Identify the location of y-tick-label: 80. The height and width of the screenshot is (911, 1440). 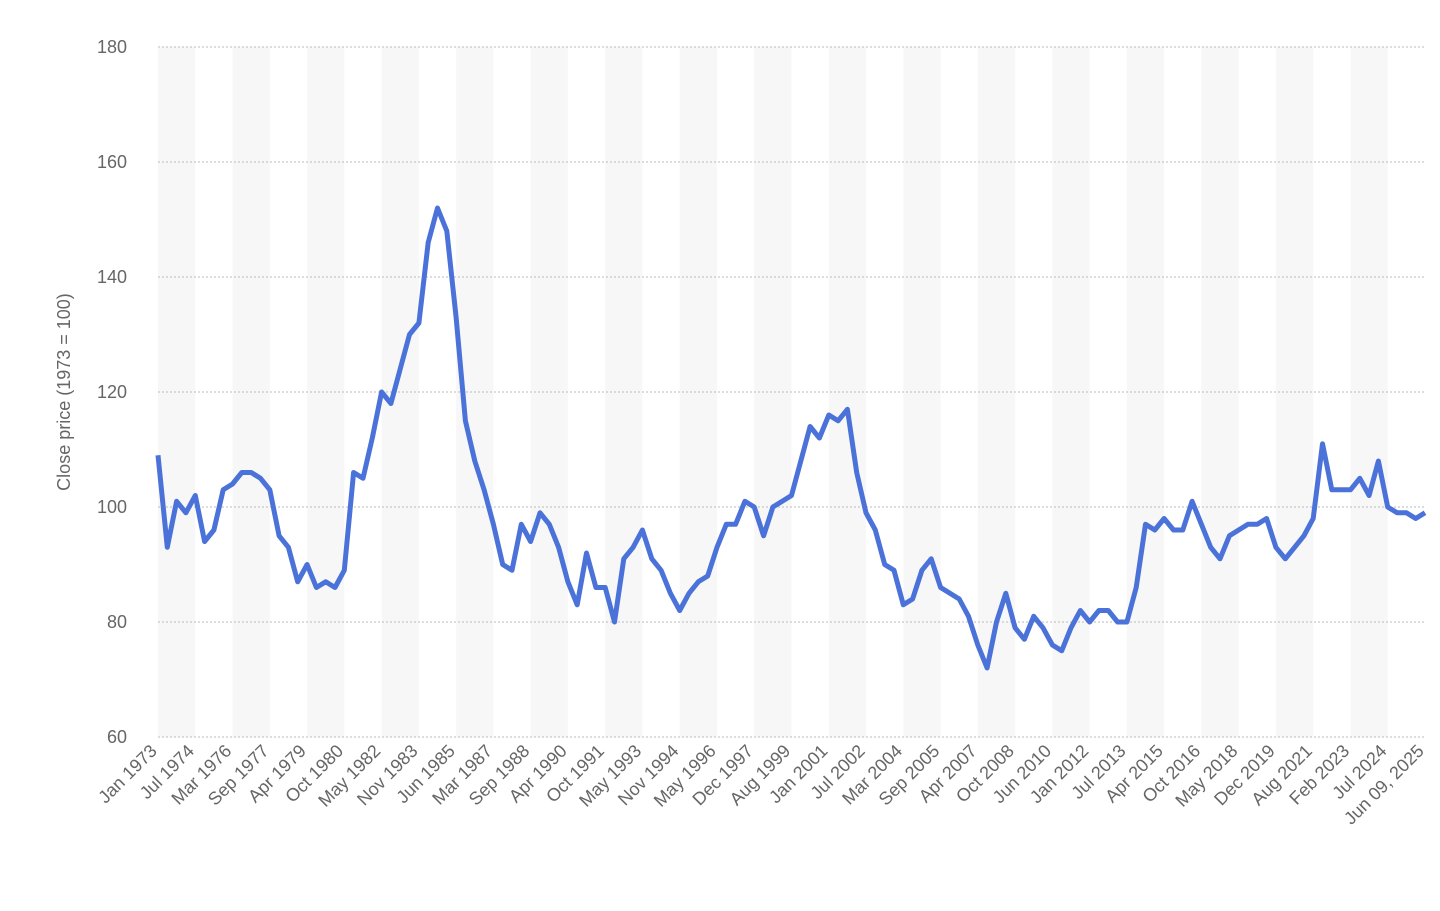
(117, 622).